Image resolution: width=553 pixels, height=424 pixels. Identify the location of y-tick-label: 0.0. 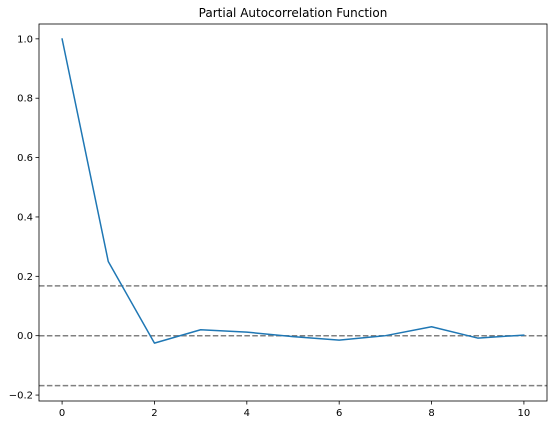
(25, 336).